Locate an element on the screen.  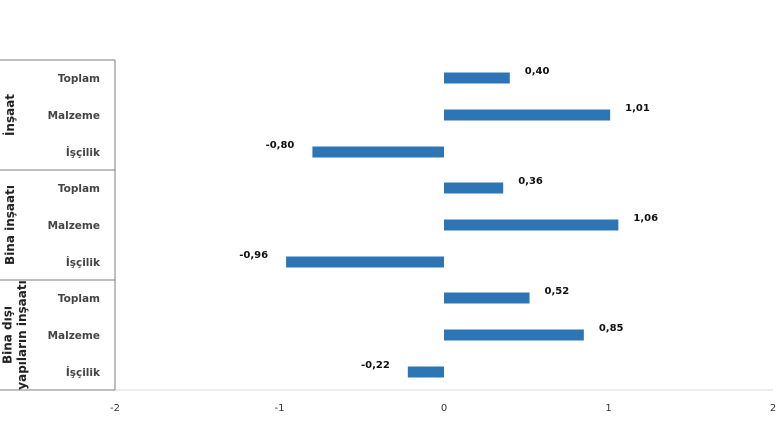
data-label: -0,22 is located at coordinates (375, 365).